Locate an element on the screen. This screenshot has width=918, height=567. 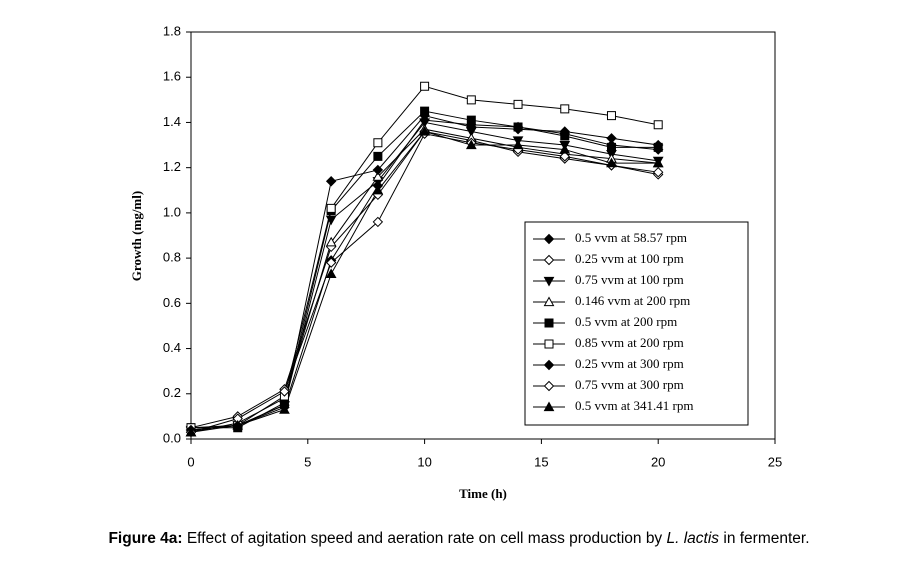
legend-label: 0.25 vvm at 100 rpm is located at coordinates (629, 258).